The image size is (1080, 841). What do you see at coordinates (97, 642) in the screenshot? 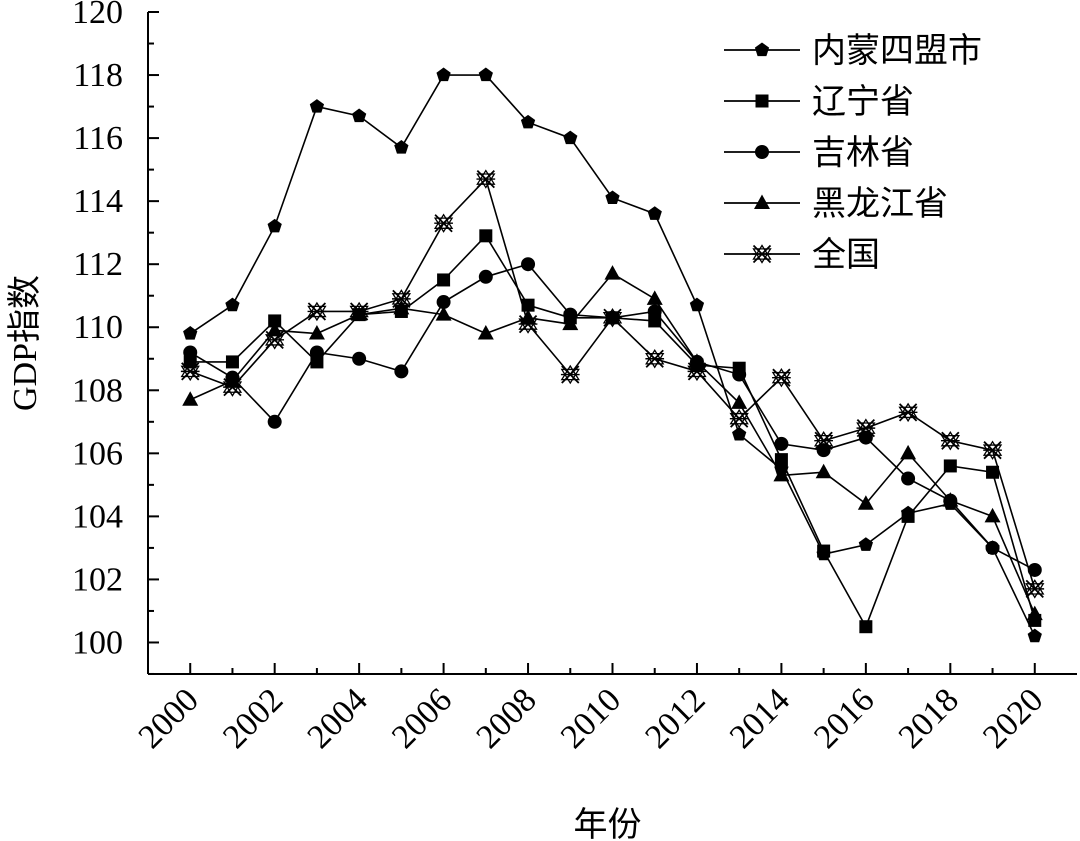
I see `y-tick-label: 100` at bounding box center [97, 642].